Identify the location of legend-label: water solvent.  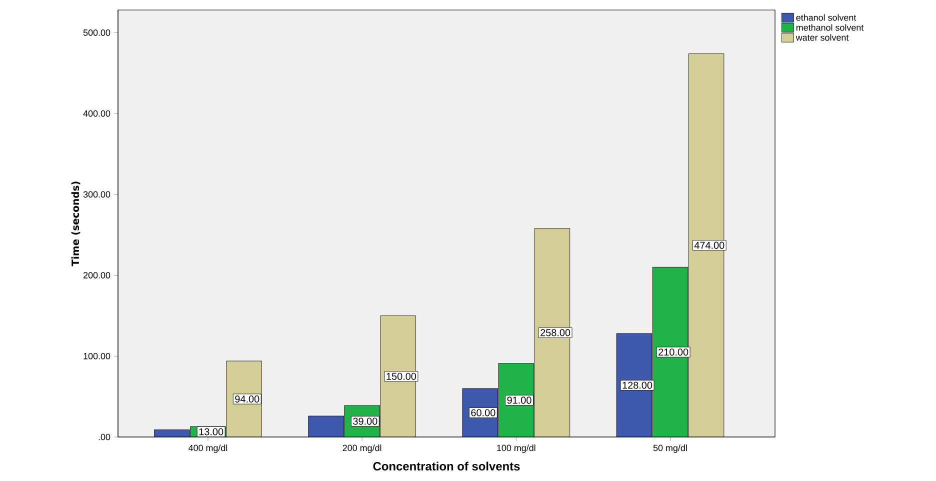
(822, 37).